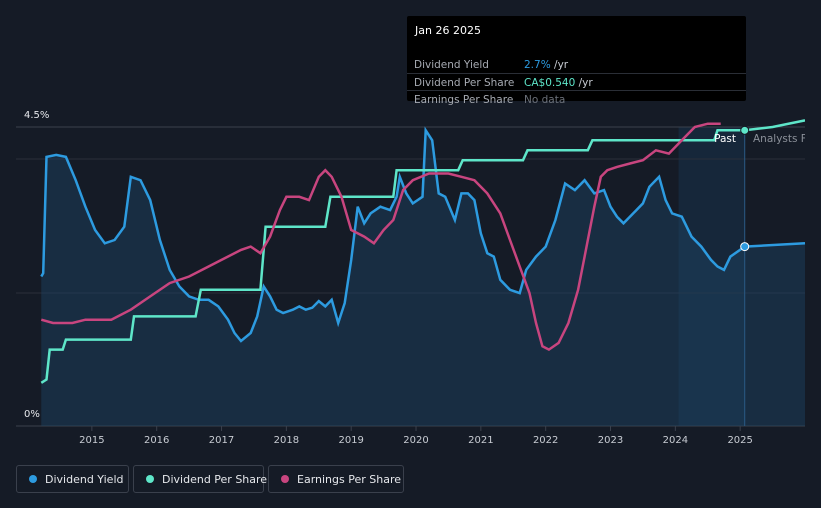 This screenshot has height=508, width=821. Describe the element at coordinates (675, 440) in the screenshot. I see `x-tick-label: 2024` at that location.